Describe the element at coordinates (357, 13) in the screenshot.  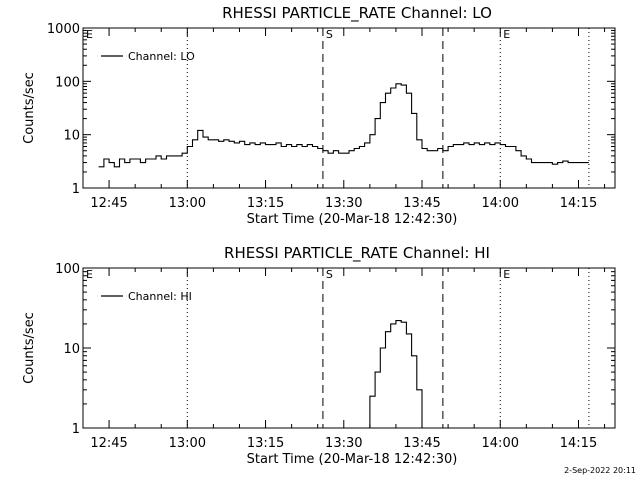
I see `chart-title: RHESSI PARTICLE_RATE Channel: LO` at that location.